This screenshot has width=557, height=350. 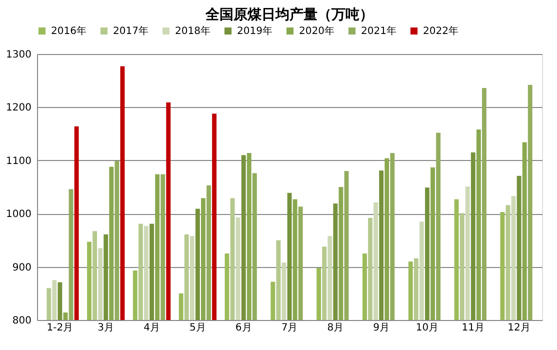 What do you see at coordinates (68, 31) in the screenshot?
I see `legend-label: 2016年` at bounding box center [68, 31].